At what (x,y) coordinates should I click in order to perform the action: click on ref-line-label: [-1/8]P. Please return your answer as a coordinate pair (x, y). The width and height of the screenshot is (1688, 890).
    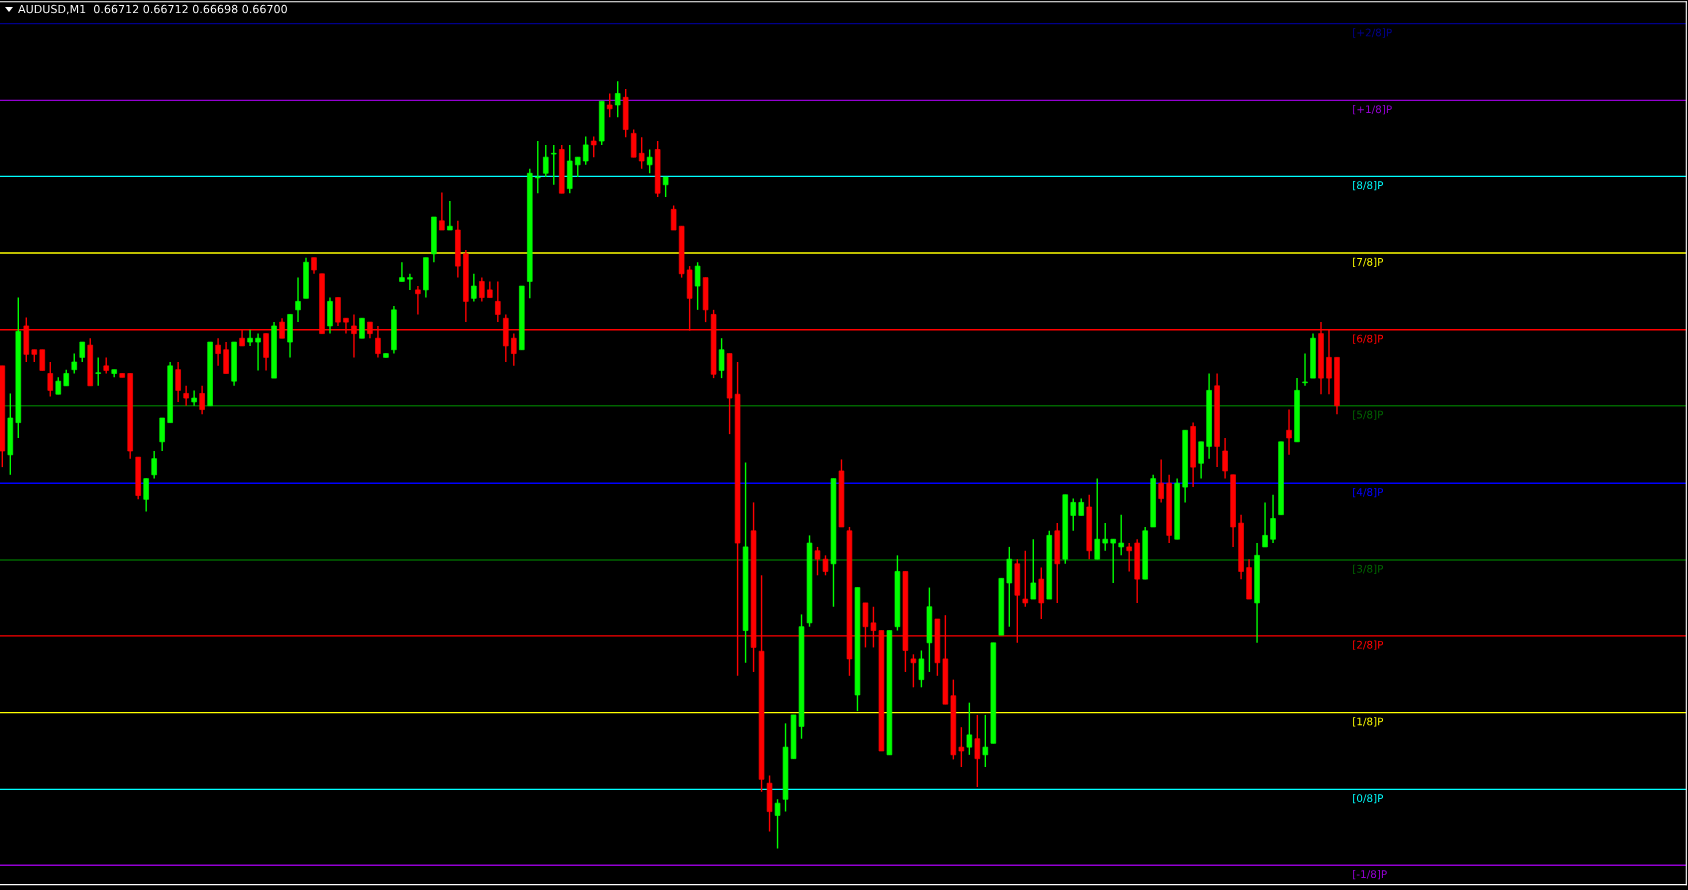
    Looking at the image, I should click on (1370, 874).